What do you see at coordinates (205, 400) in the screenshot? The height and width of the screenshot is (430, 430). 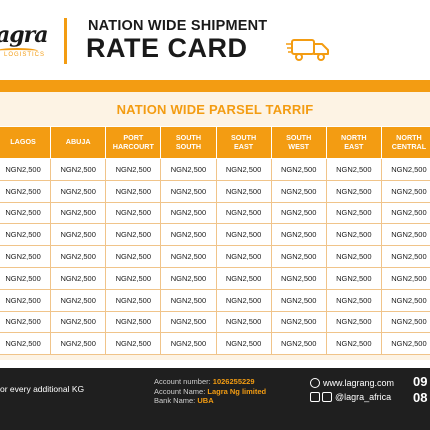 I see `bank-name: UBA` at bounding box center [205, 400].